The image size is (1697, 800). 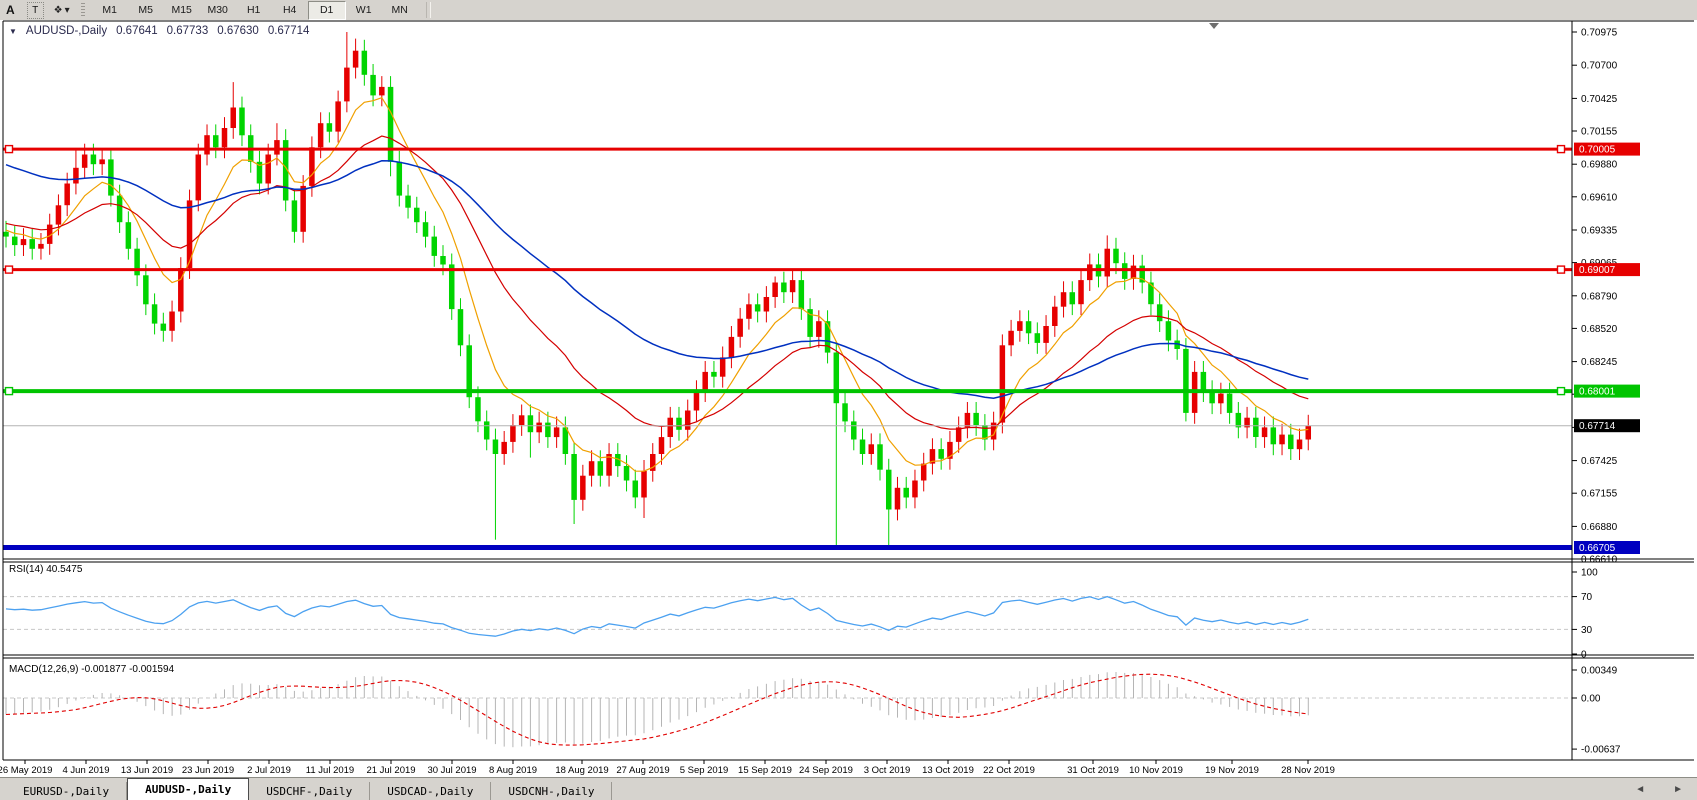 What do you see at coordinates (1093, 770) in the screenshot?
I see `date-axis-label: 31 Oct 2019` at bounding box center [1093, 770].